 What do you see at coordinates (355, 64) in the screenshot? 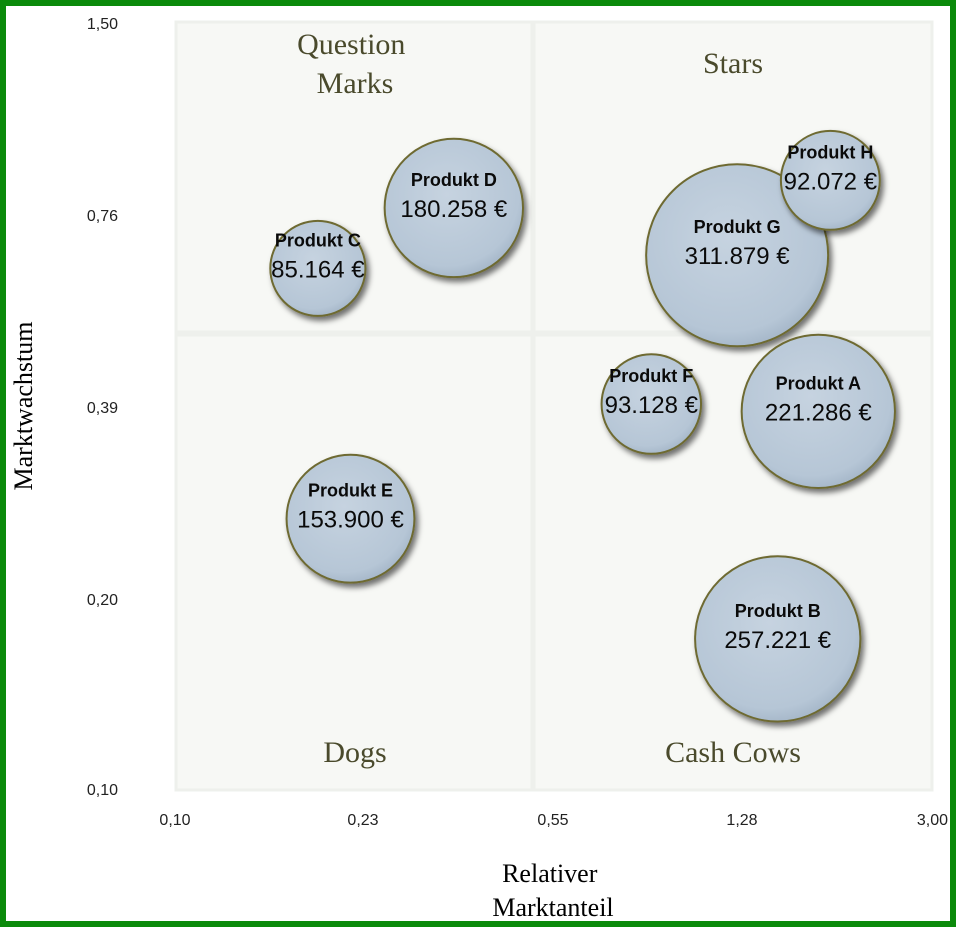
I see `quadrant-label-top-left: Question Marks` at bounding box center [355, 64].